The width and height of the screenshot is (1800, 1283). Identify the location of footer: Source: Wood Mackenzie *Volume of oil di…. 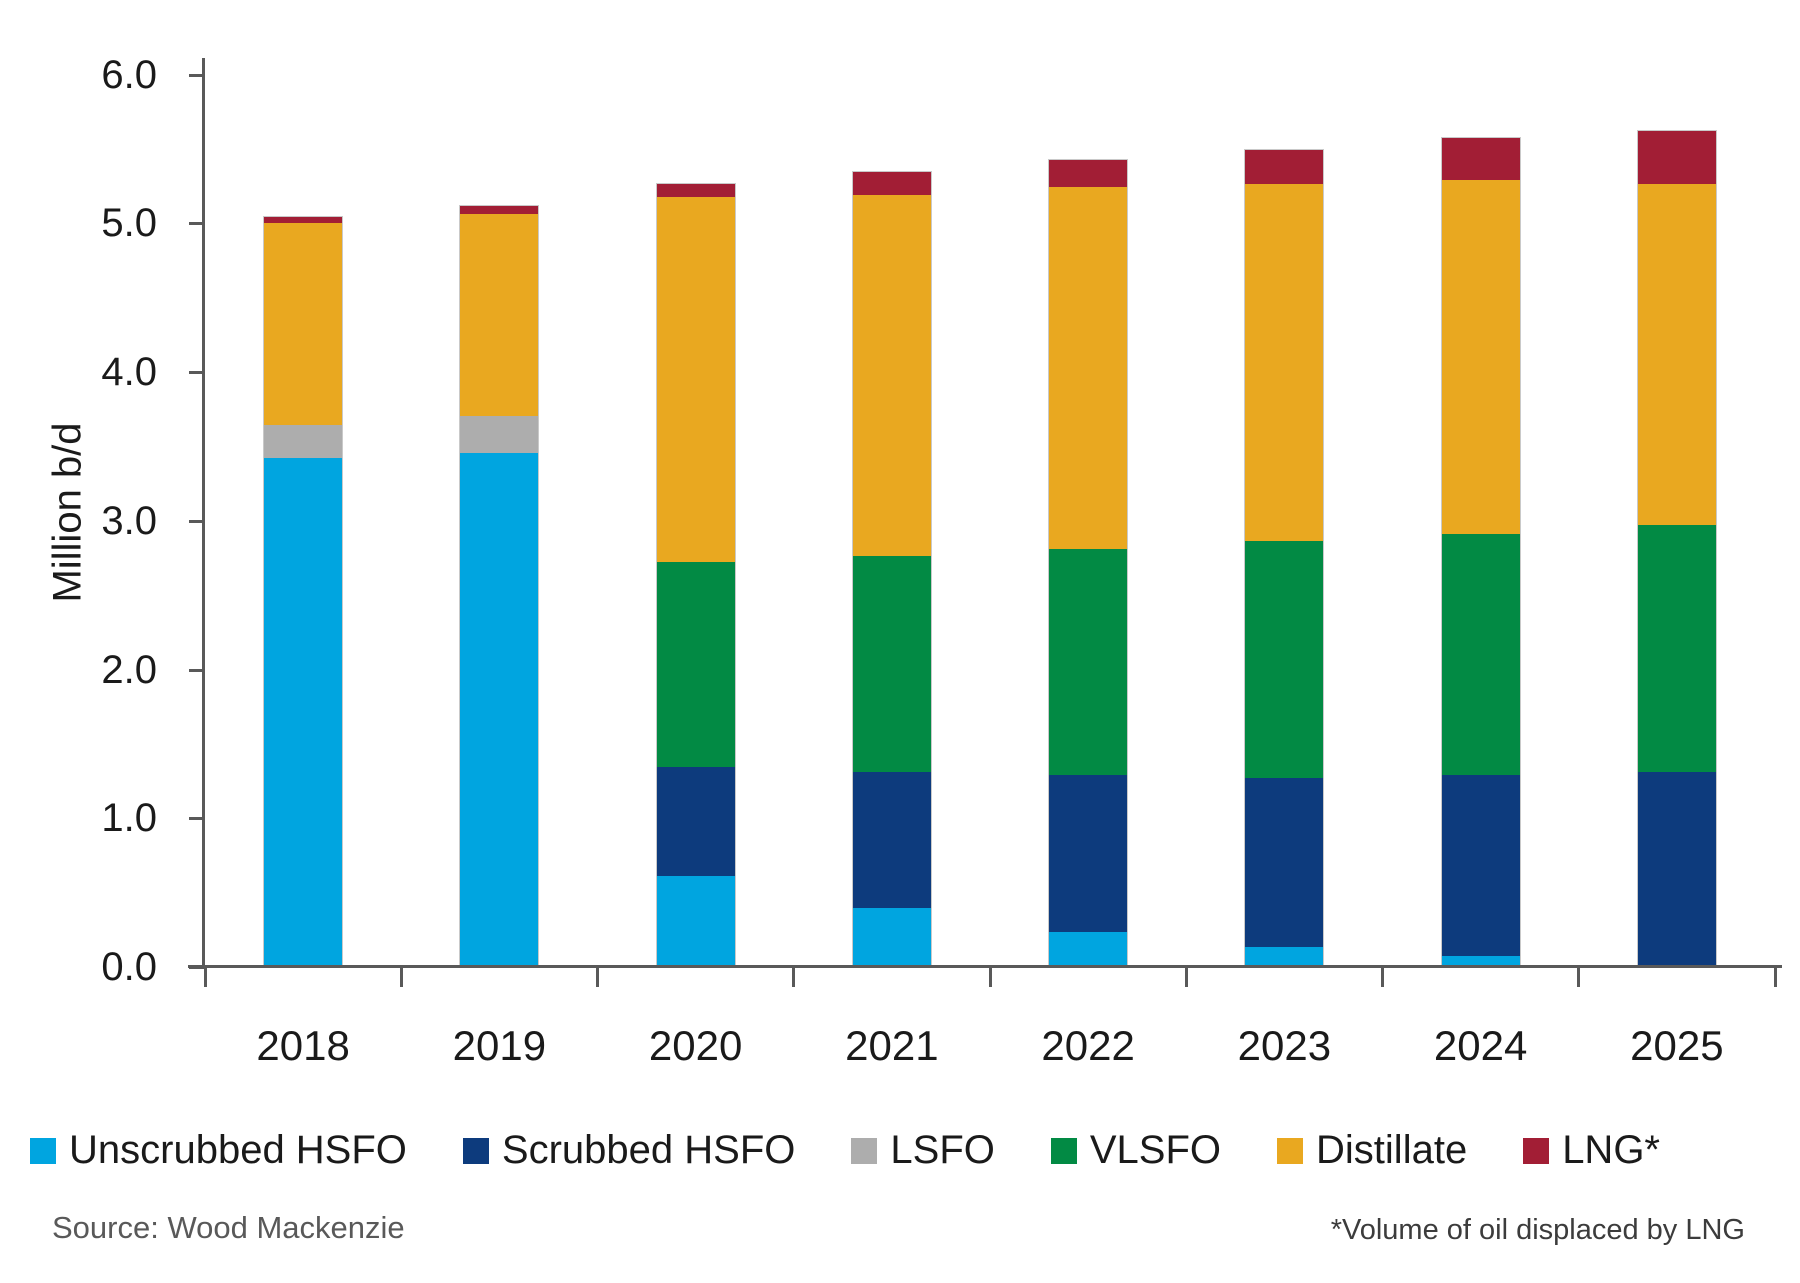
(900, 1240).